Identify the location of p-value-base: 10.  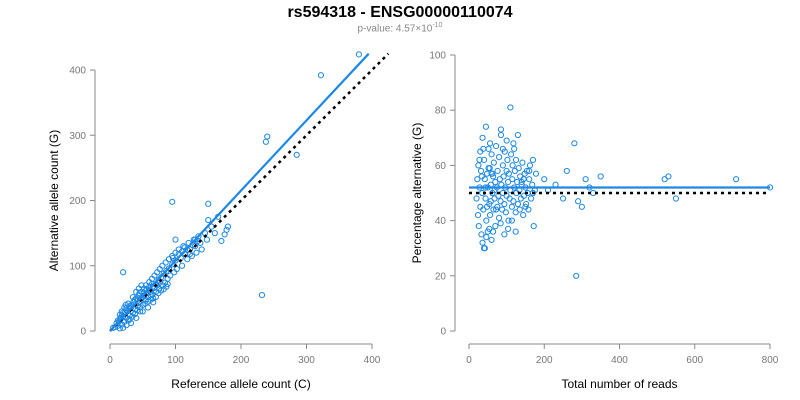
(427, 29).